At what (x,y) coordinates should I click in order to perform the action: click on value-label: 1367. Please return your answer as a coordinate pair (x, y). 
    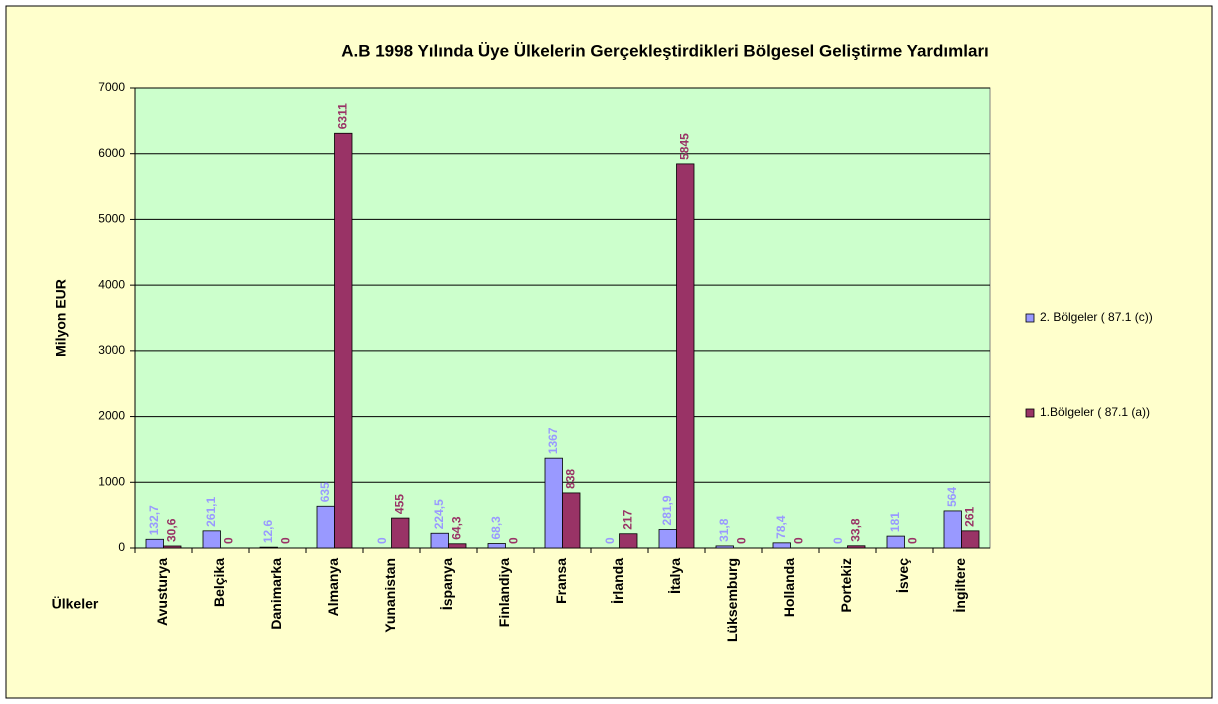
    Looking at the image, I should click on (553, 440).